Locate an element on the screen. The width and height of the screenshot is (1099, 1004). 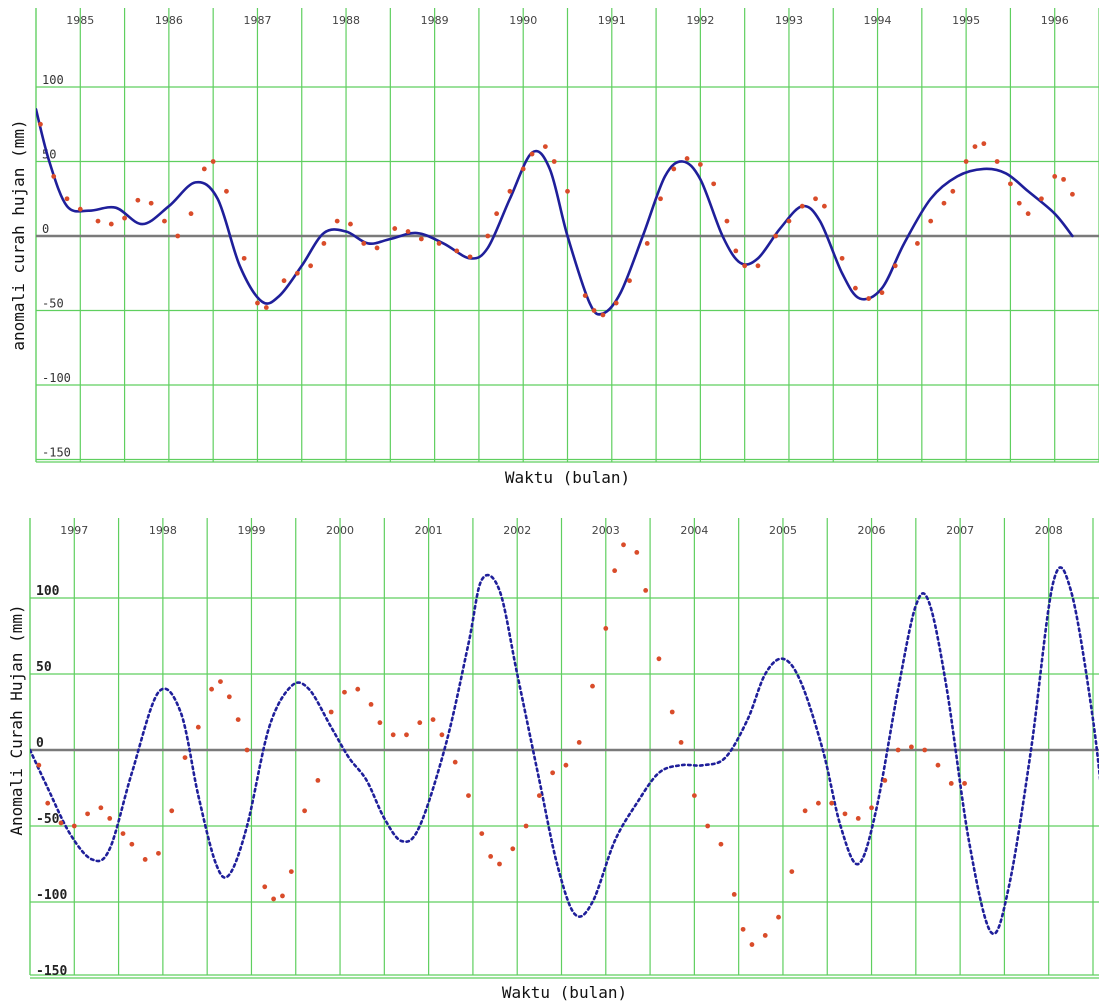
year-label: 2001 is located at coordinates (429, 530).